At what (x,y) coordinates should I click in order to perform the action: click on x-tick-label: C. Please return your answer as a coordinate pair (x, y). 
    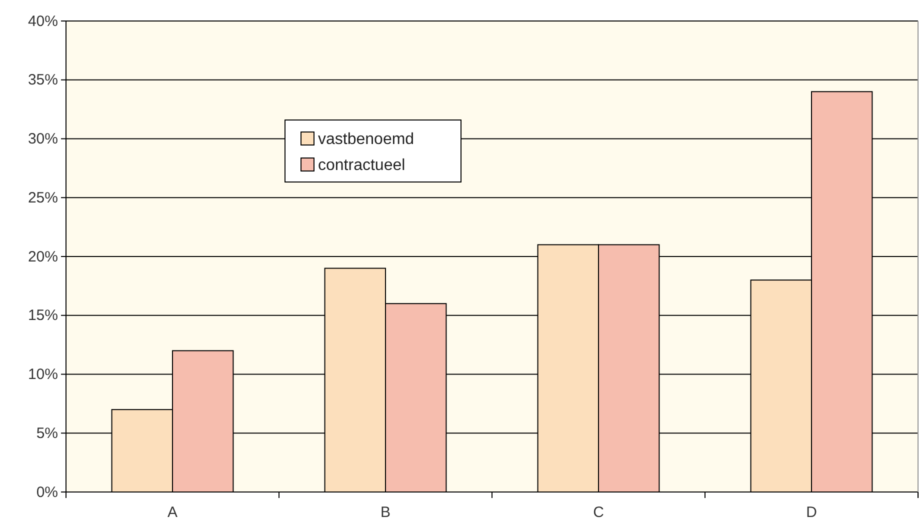
    Looking at the image, I should click on (598, 512).